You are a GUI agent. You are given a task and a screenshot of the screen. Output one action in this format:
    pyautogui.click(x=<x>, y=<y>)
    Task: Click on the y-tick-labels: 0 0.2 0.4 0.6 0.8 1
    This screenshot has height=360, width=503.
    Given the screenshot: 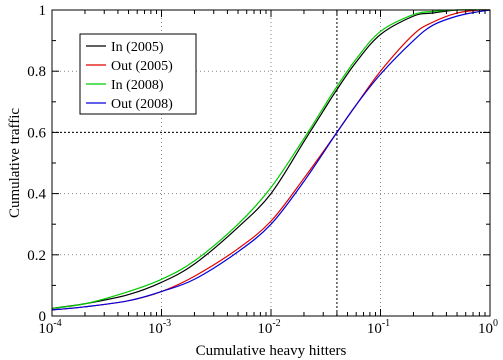 What is the action you would take?
    pyautogui.click(x=36, y=164)
    